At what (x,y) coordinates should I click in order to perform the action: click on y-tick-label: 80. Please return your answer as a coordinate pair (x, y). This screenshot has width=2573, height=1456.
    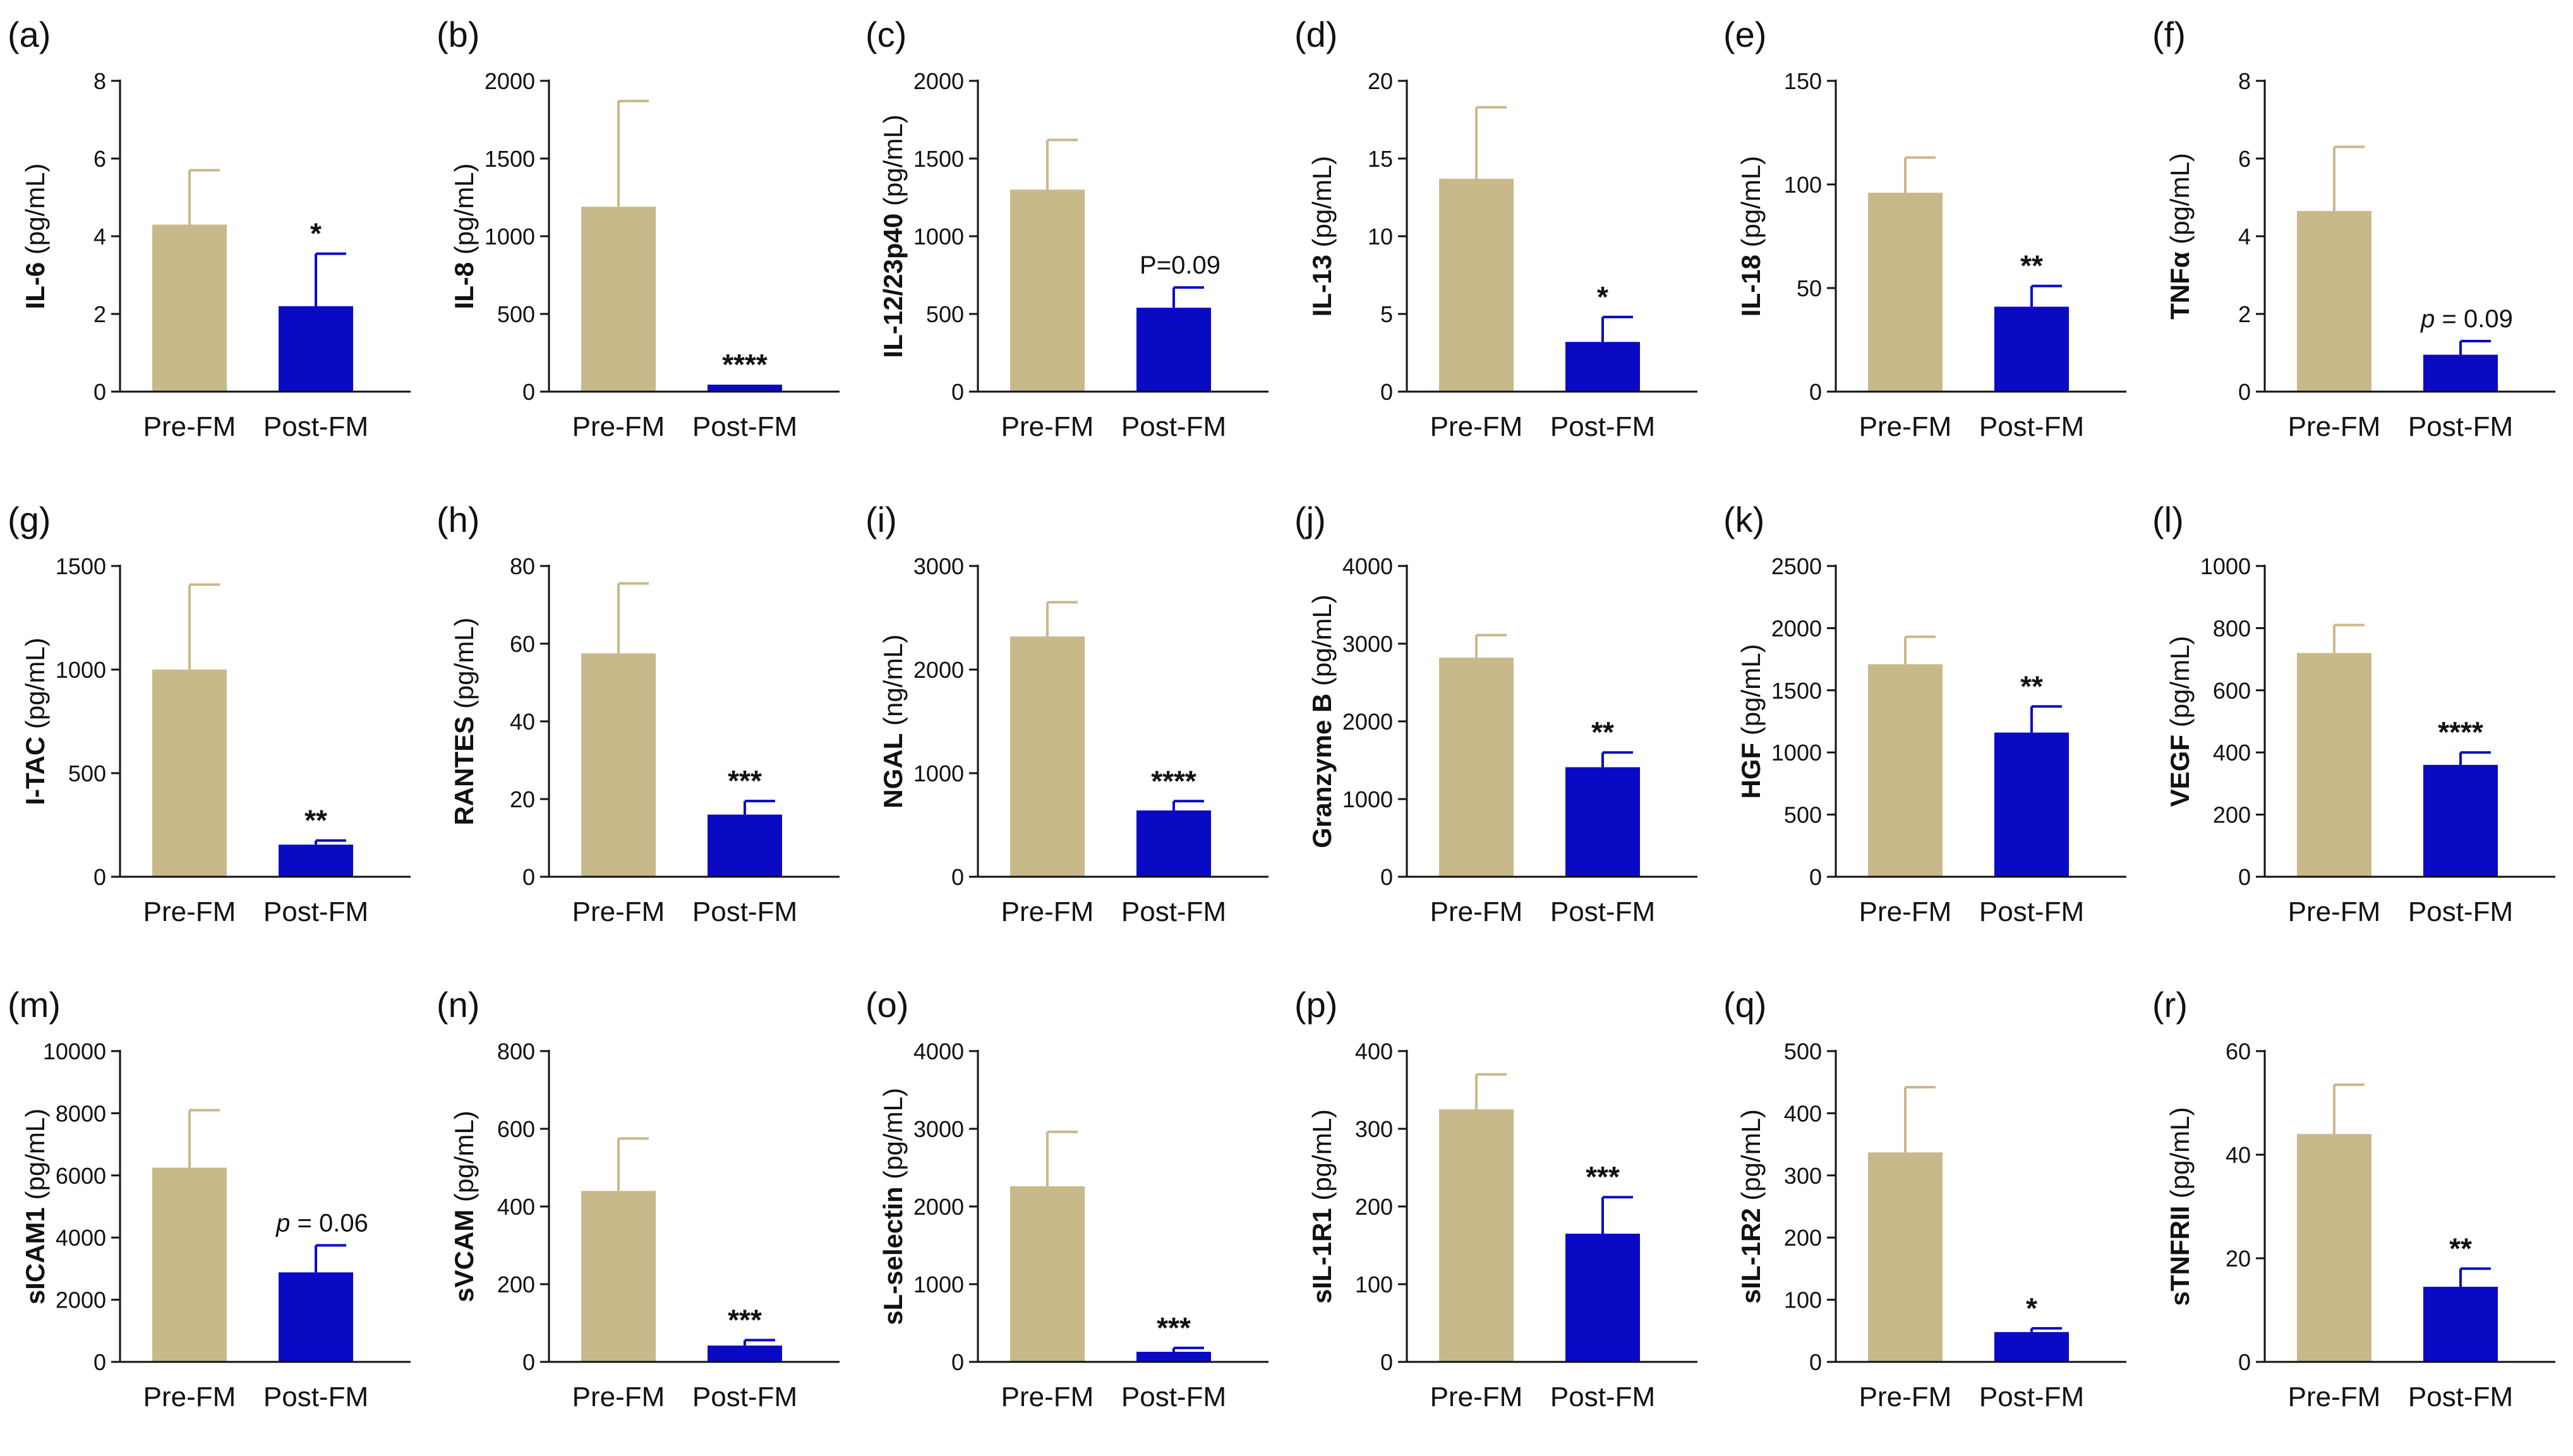
    Looking at the image, I should click on (522, 566).